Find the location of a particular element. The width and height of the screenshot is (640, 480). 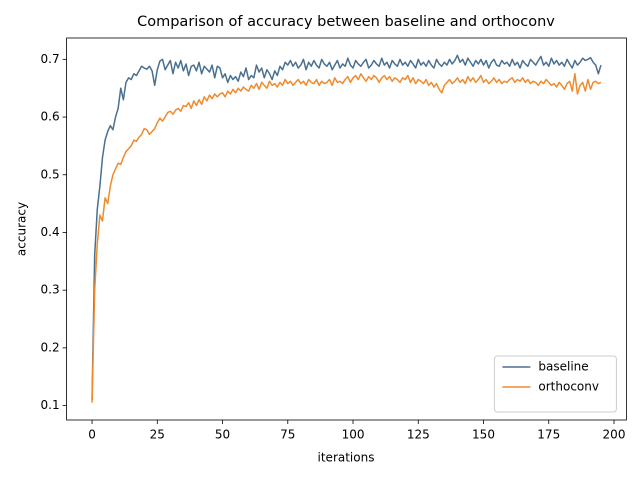

x-tick-label: 175 is located at coordinates (548, 435).